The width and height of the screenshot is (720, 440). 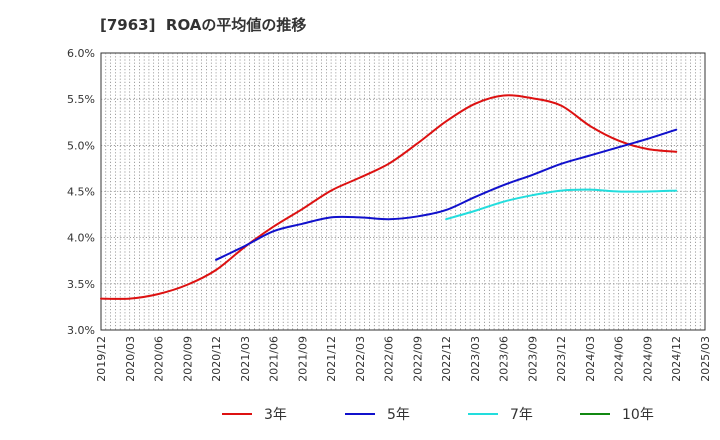 What do you see at coordinates (647, 359) in the screenshot?
I see `x-tick-label: 2024/09` at bounding box center [647, 359].